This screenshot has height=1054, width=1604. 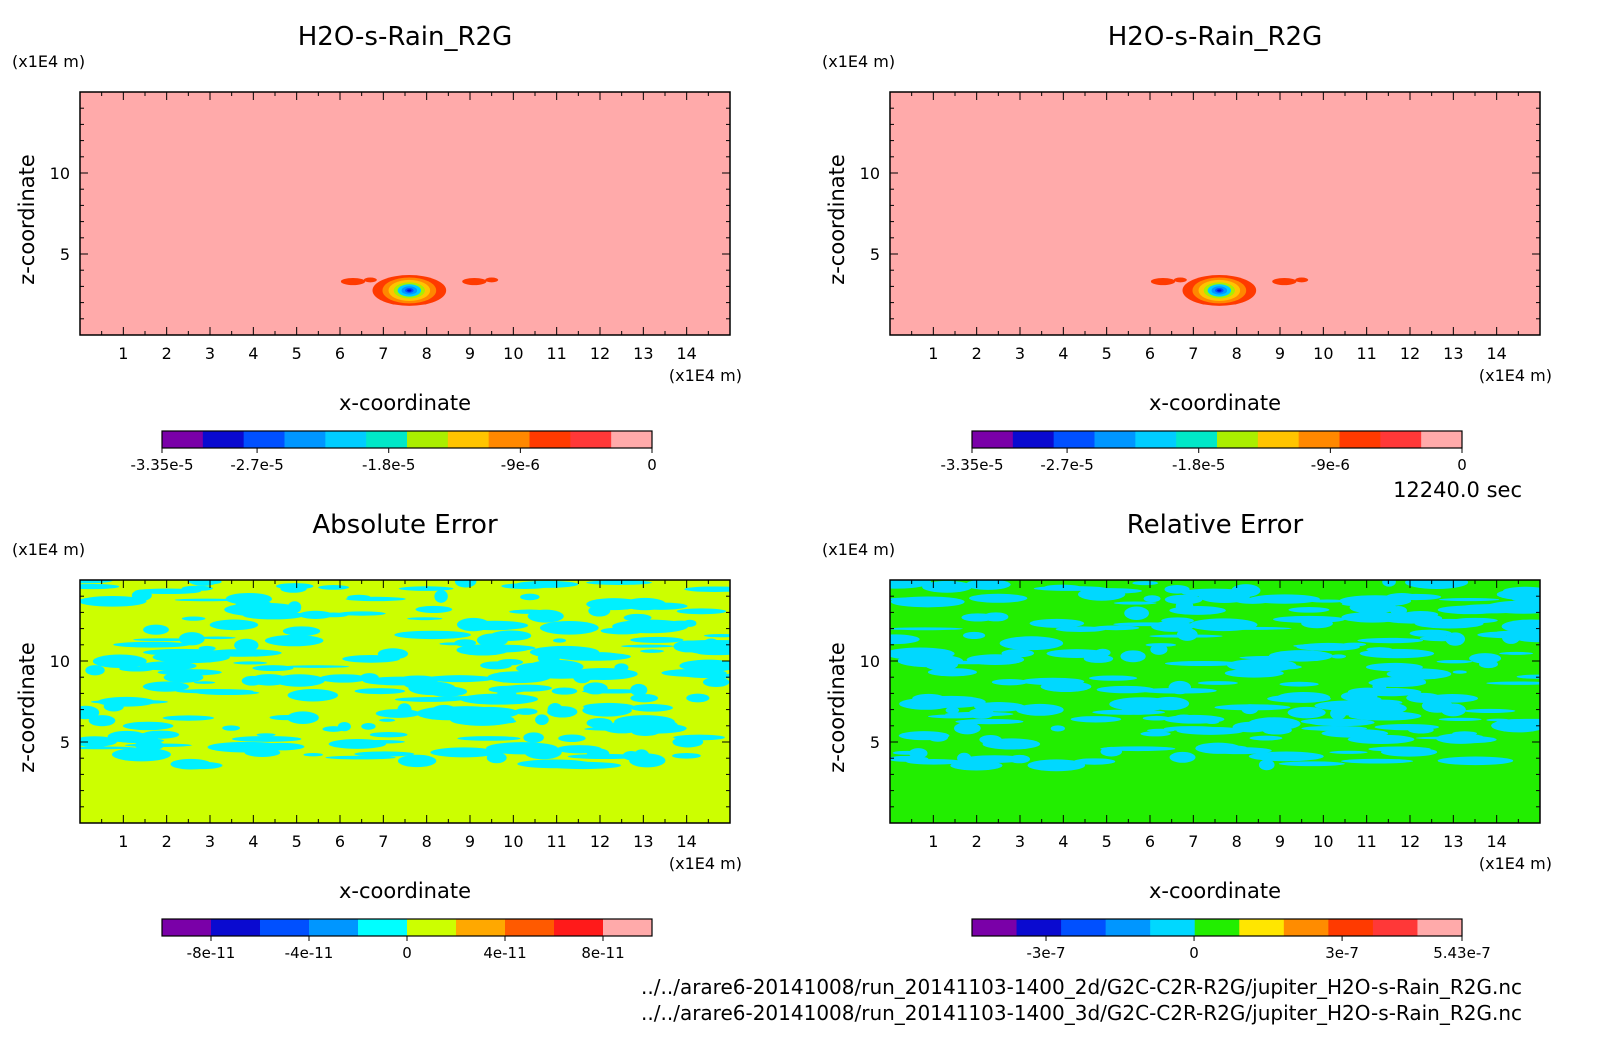 What do you see at coordinates (167, 841) in the screenshot?
I see `x-tick-label: 2` at bounding box center [167, 841].